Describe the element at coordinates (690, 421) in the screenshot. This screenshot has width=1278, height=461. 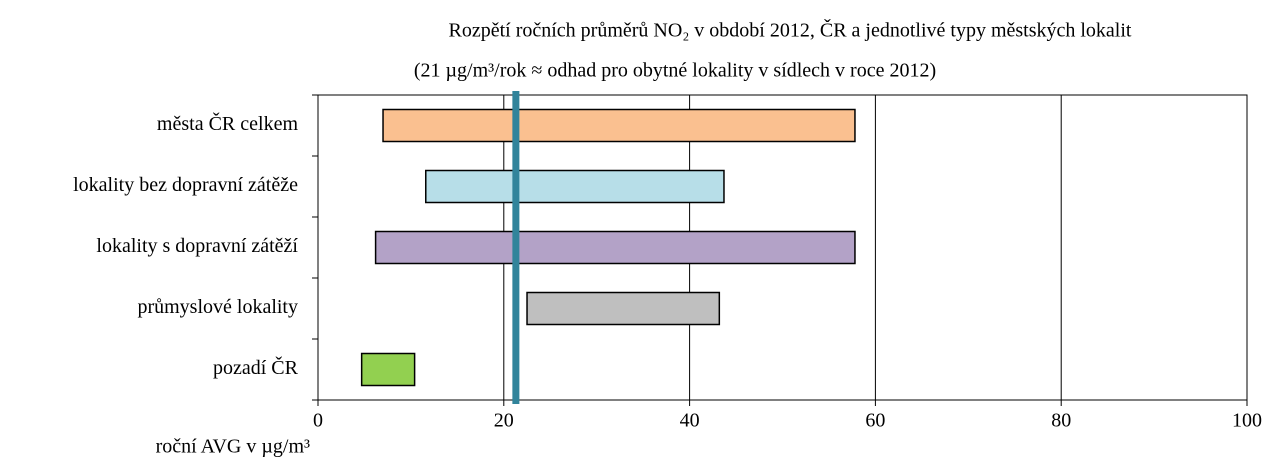
I see `x-tick-label: 40` at that location.